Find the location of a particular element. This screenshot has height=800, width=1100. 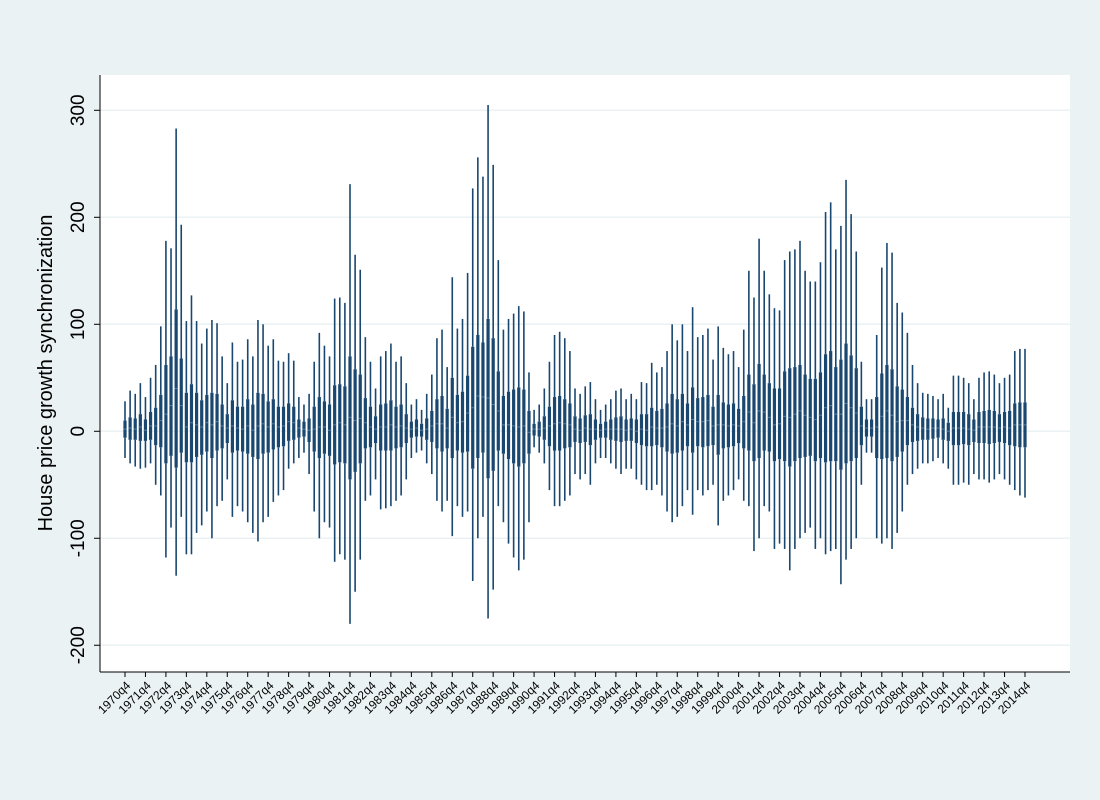

y-tick-label: -200 is located at coordinates (78, 645).